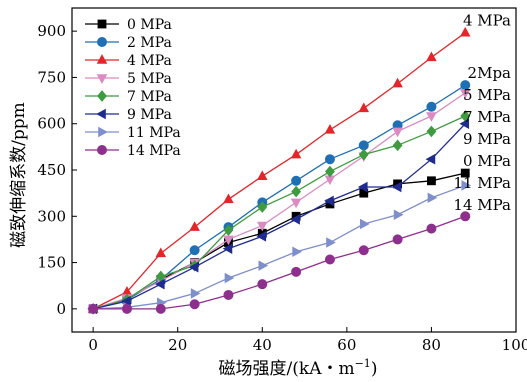 The height and width of the screenshot is (382, 527). I want to click on legend-item: 14 MPa, so click(133, 151).